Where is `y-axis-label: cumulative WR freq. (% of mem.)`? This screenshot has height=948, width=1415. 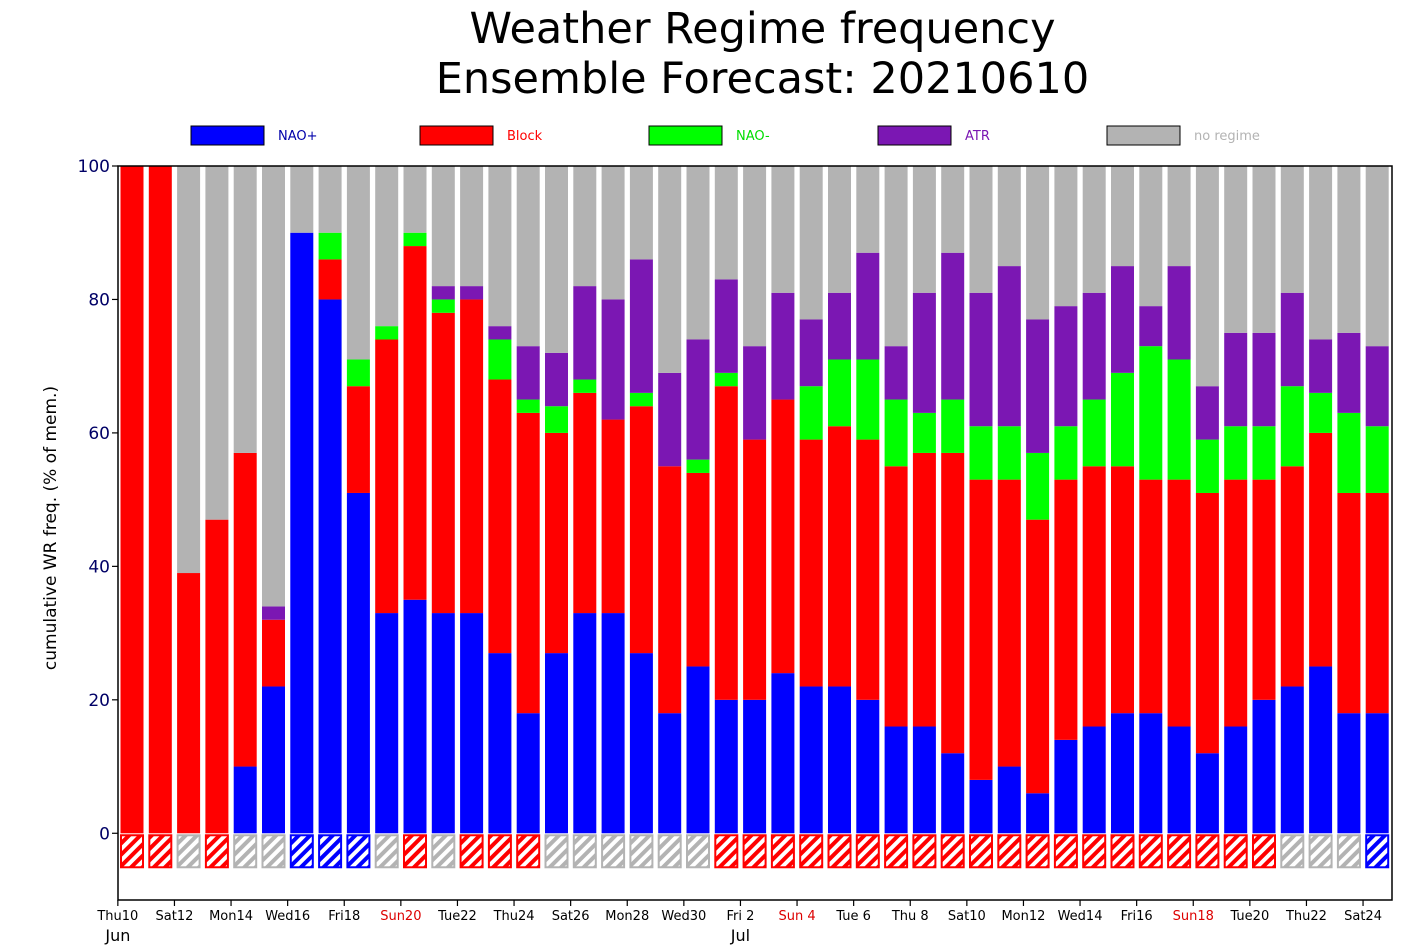
y-axis-label: cumulative WR freq. (% of mem.) is located at coordinates (51, 528).